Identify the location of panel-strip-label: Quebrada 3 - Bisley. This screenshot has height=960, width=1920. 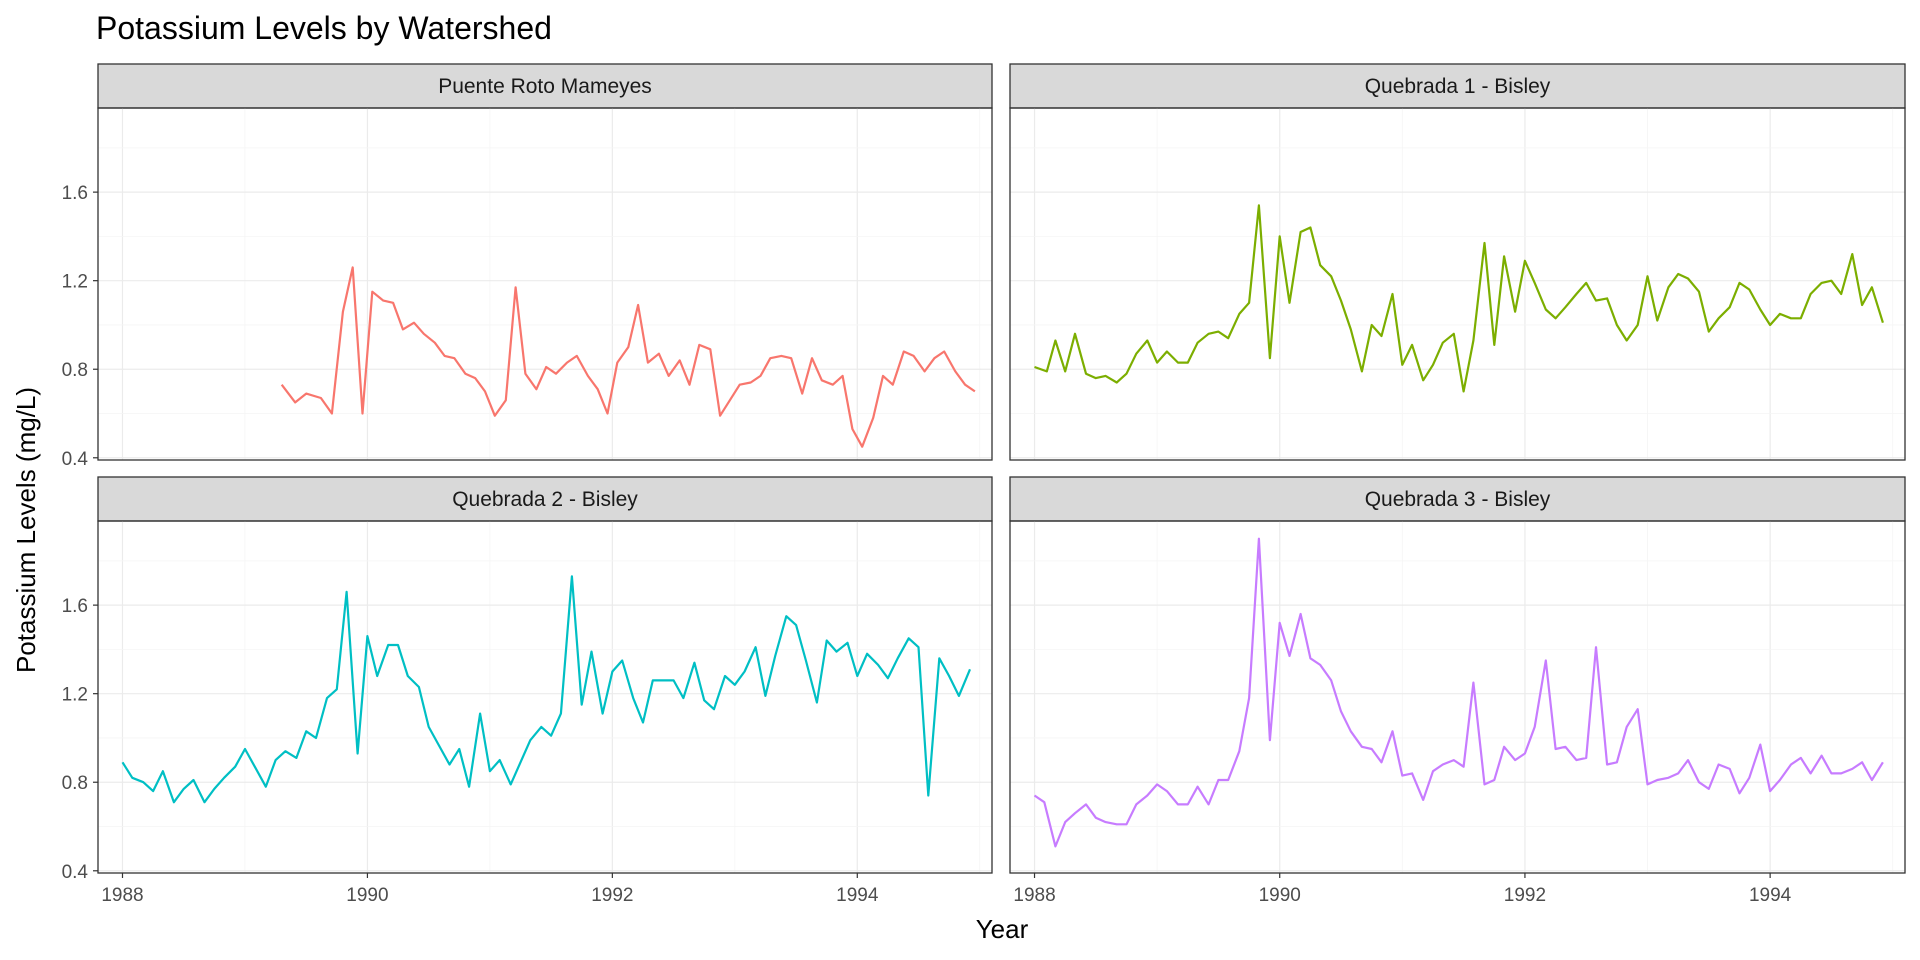
(1458, 499).